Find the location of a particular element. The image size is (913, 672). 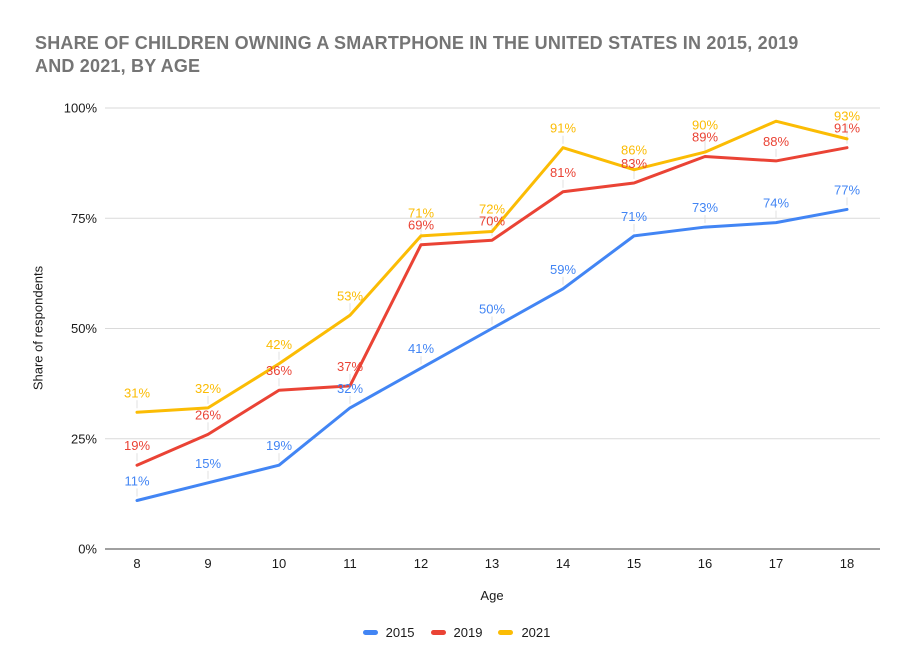

data-label: 93% is located at coordinates (847, 116).